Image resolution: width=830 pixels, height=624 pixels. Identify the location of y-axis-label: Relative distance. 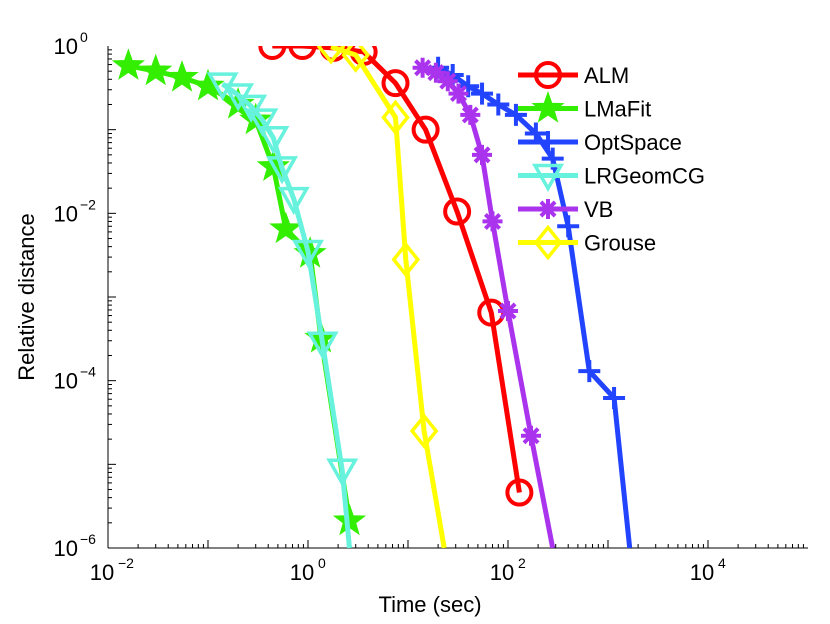
(26, 297).